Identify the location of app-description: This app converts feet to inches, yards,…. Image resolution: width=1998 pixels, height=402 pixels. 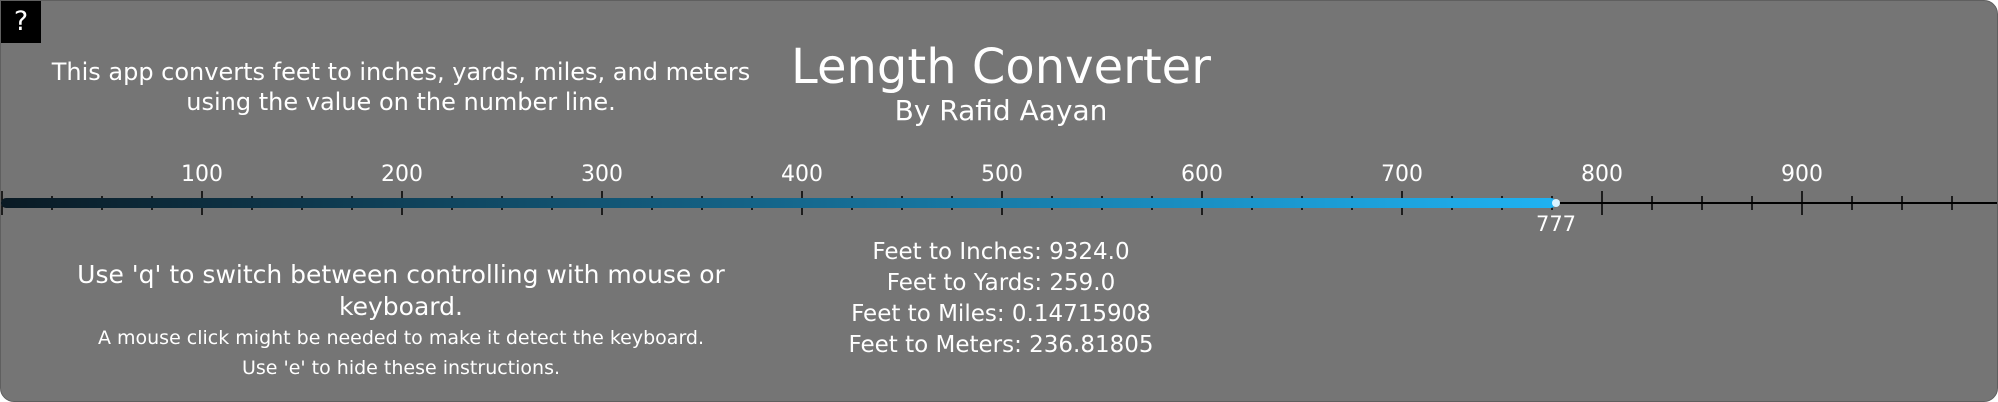
(401, 87).